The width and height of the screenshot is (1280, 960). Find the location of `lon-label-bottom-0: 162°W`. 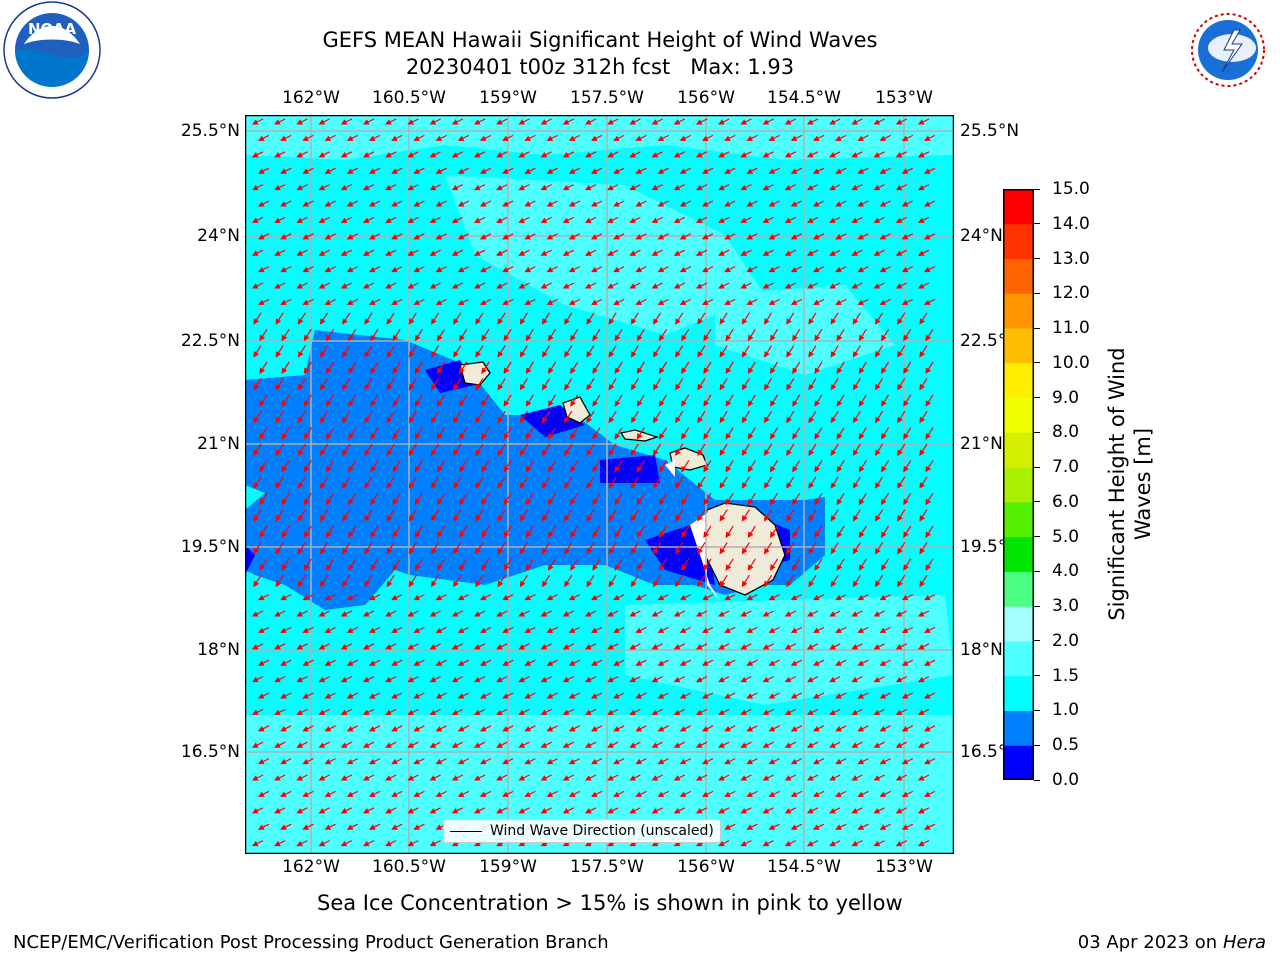

lon-label-bottom-0: 162°W is located at coordinates (311, 867).